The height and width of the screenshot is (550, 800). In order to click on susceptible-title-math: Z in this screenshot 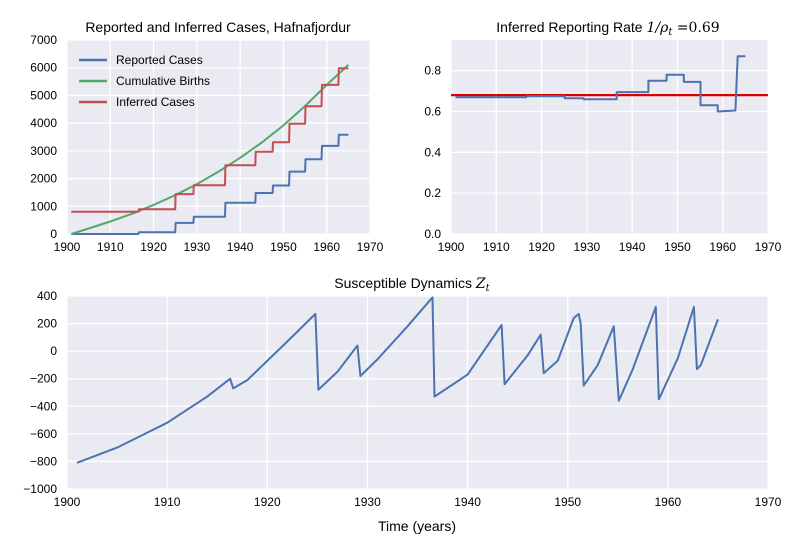, I will do `click(480, 284)`.